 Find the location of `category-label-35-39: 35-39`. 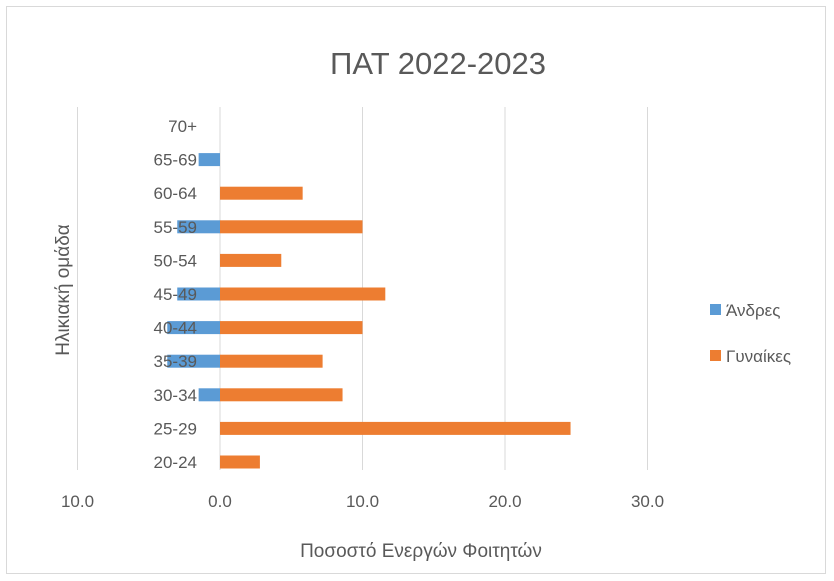

category-label-35-39: 35-39 is located at coordinates (175, 361).